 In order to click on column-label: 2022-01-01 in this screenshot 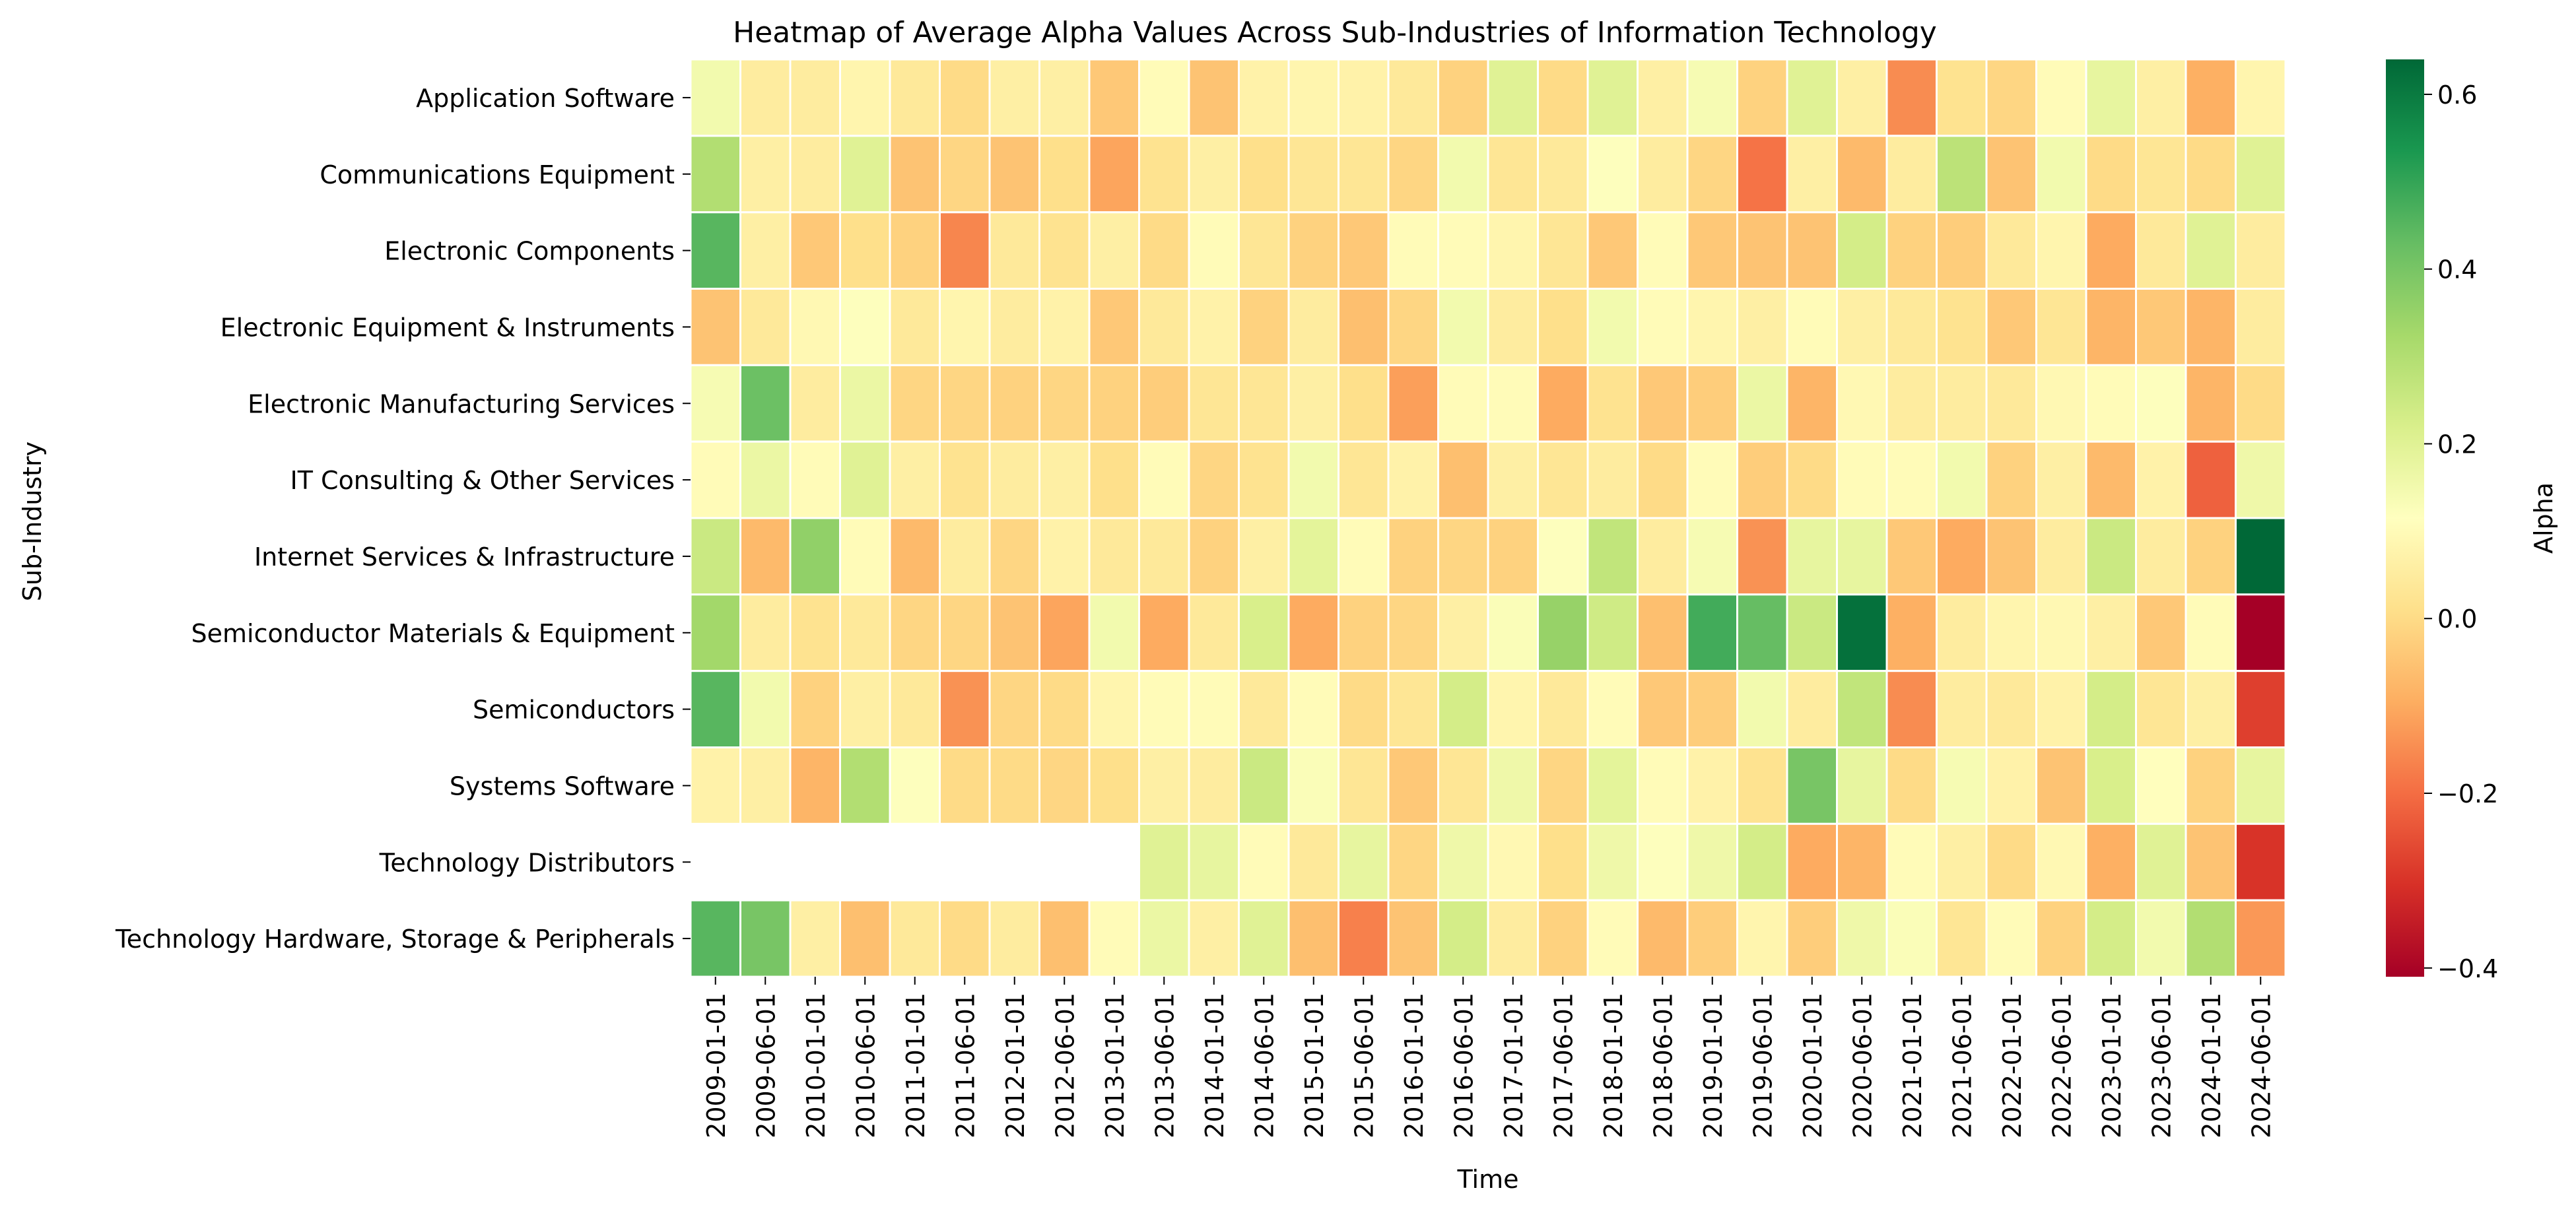, I will do `click(2013, 1065)`.